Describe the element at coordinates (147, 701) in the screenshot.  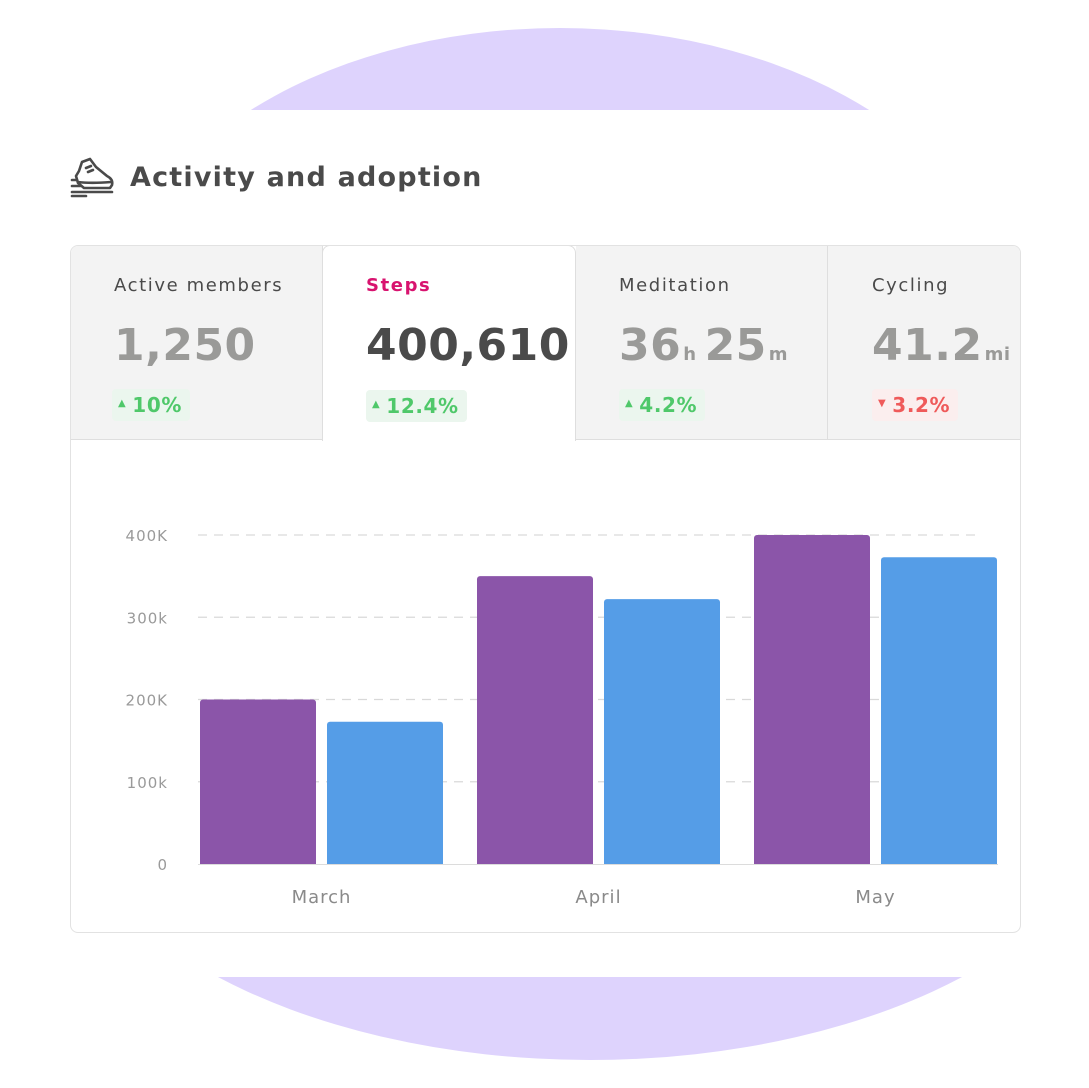
I see `y-tick-label: 200K` at that location.